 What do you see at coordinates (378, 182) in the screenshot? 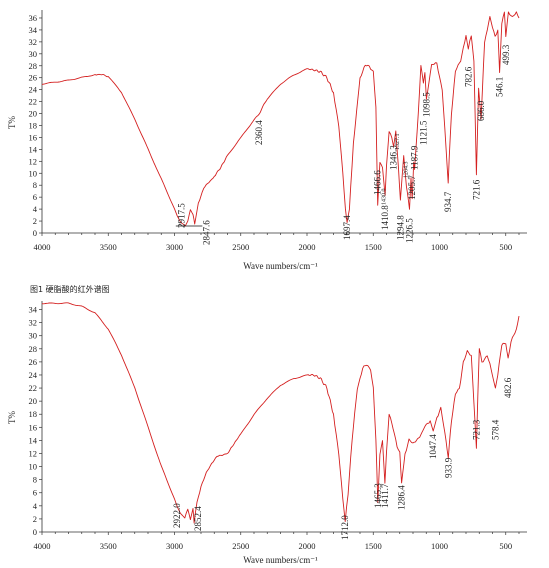
I see `peak-label: 1466.6` at bounding box center [378, 182].